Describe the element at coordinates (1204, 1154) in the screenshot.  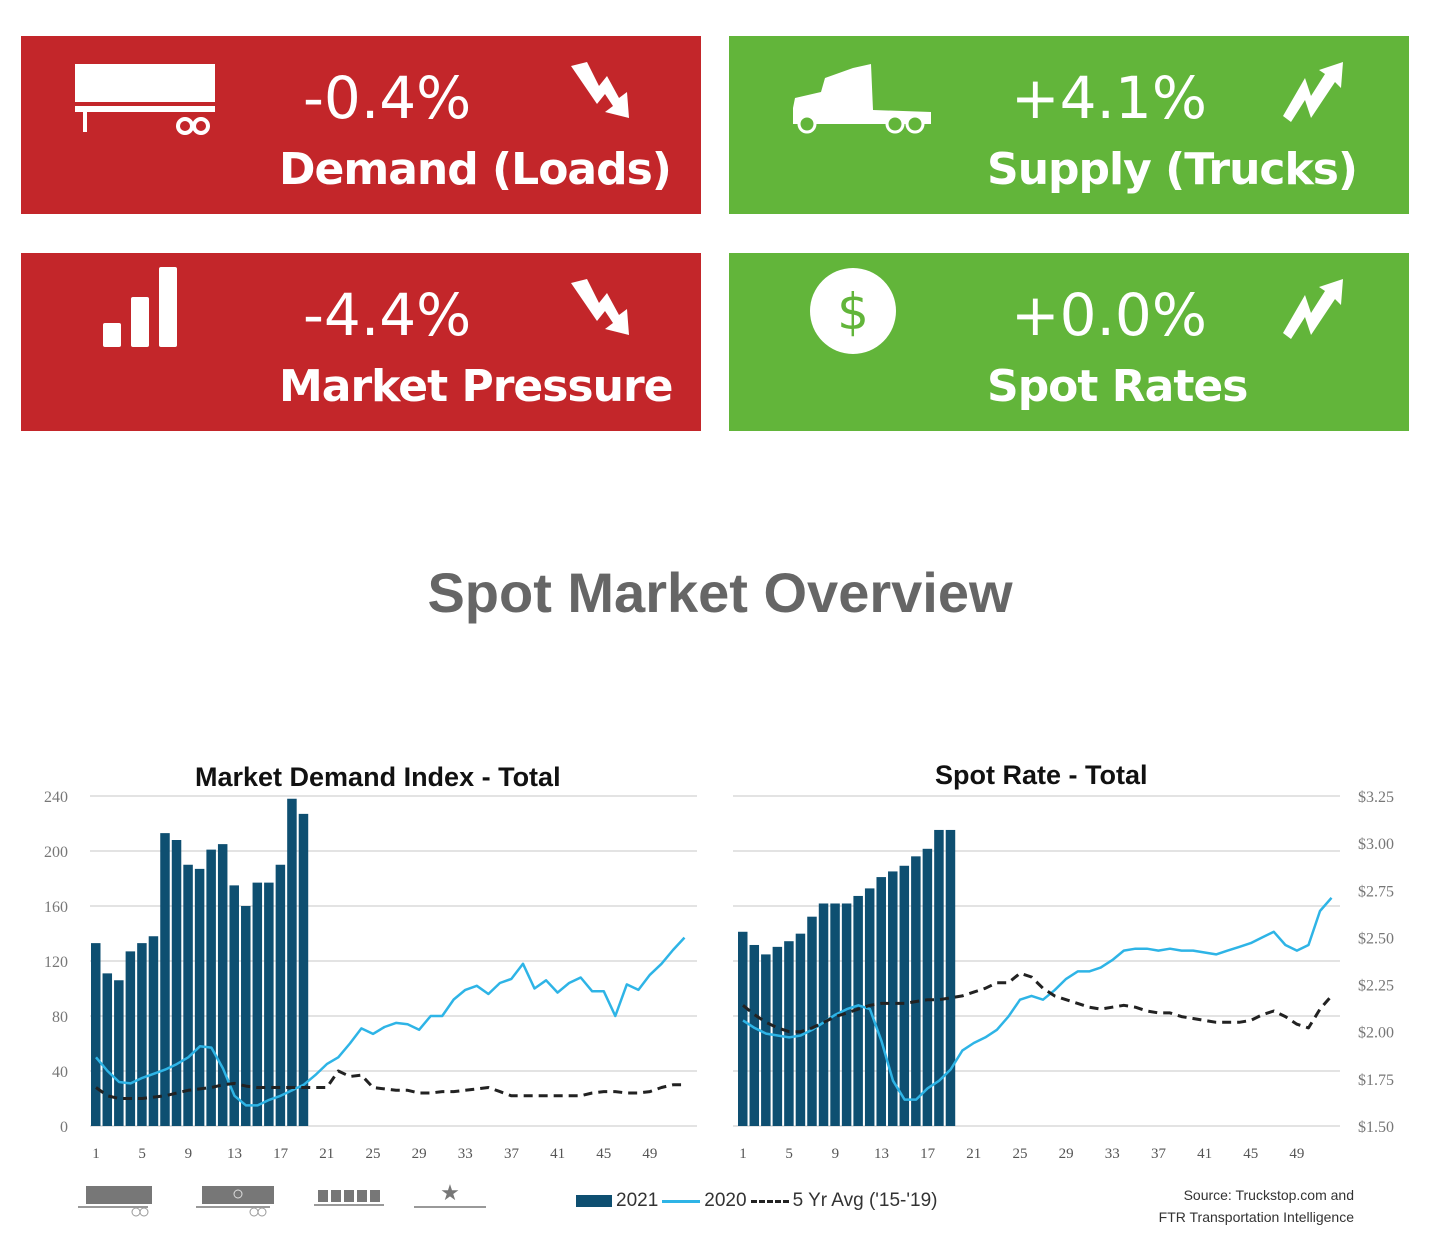
I see `x-tick-label: 41` at that location.